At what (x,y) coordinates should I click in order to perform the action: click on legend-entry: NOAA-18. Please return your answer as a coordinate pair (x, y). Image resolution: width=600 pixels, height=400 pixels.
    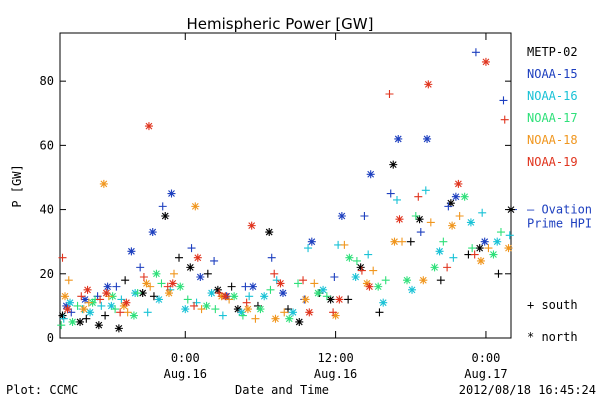
    Looking at the image, I should click on (552, 140).